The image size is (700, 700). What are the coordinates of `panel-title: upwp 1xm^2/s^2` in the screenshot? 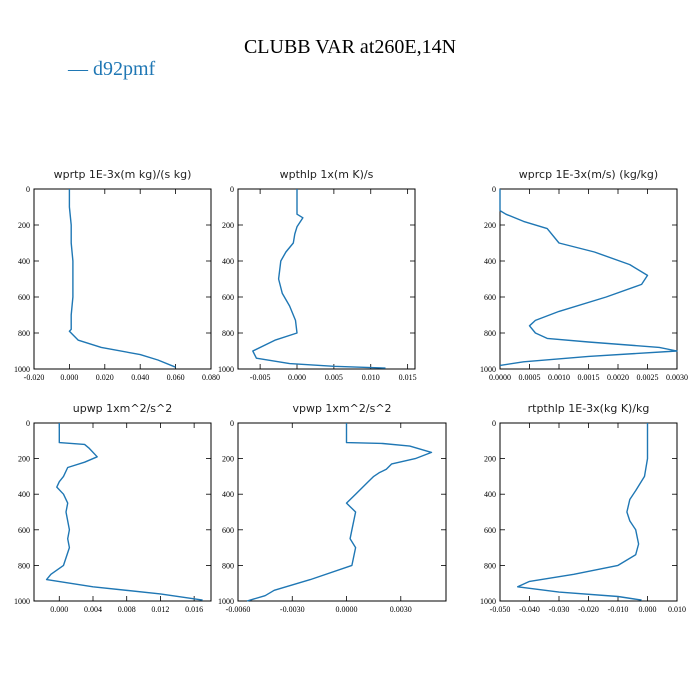 It's located at (123, 408).